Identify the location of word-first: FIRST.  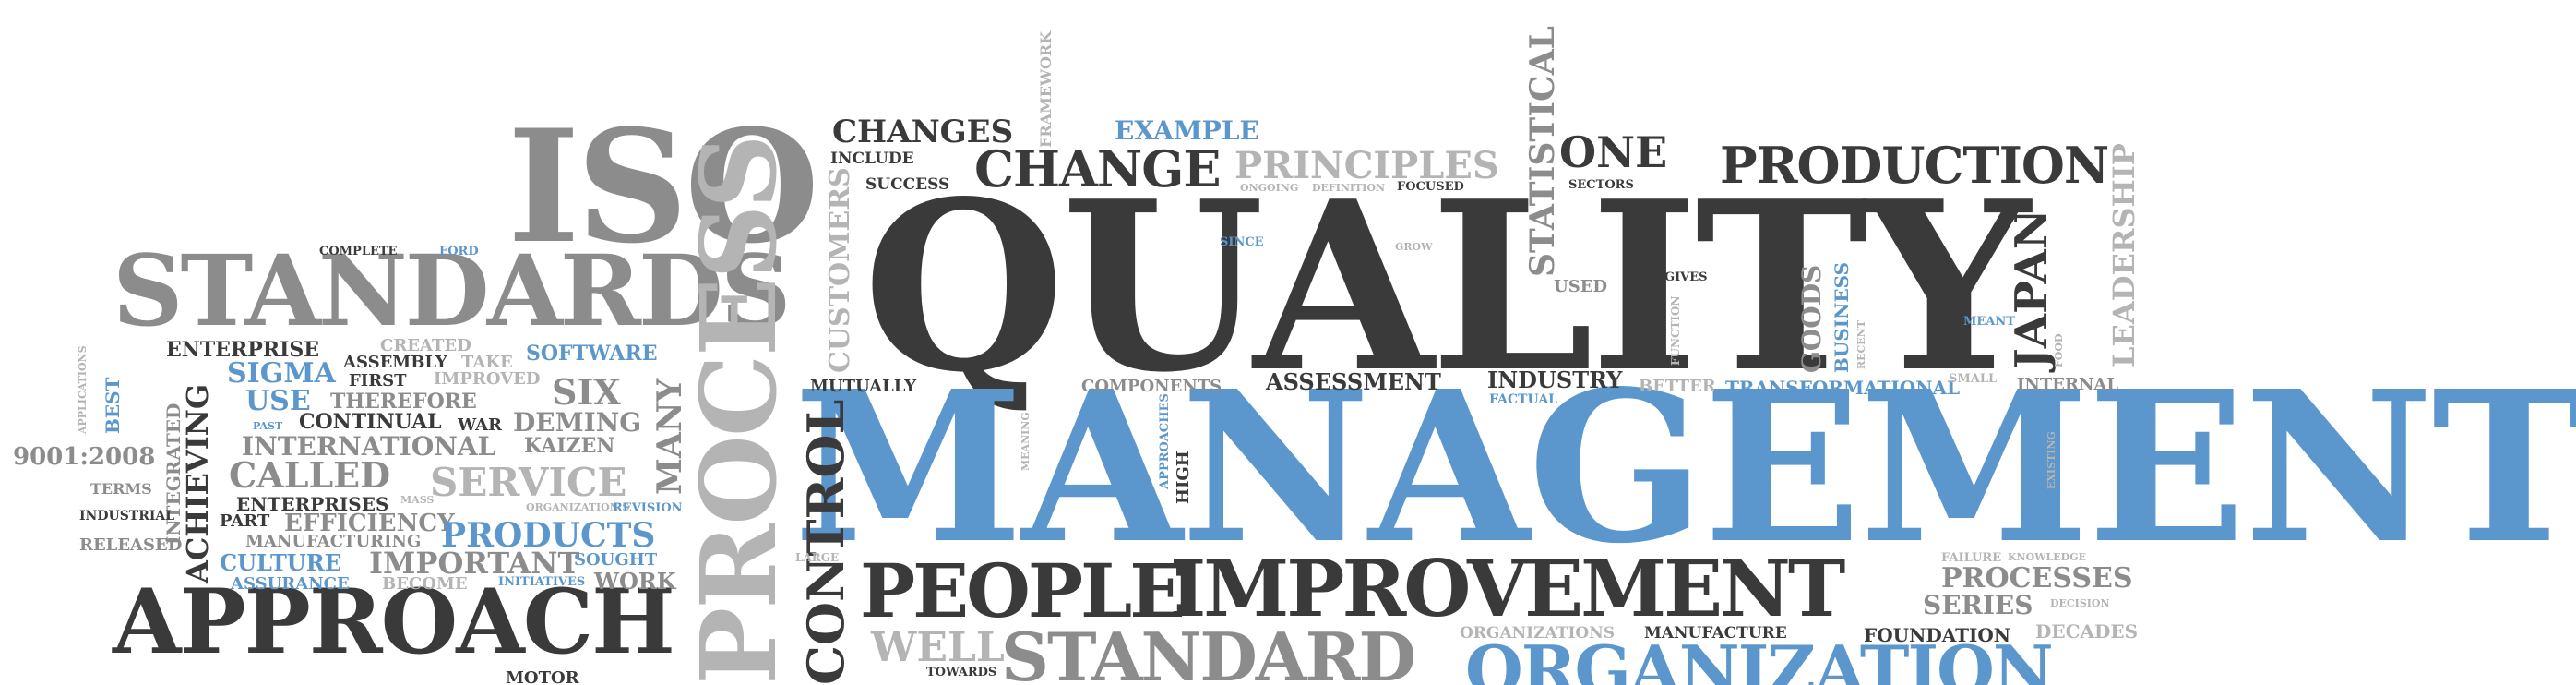
(378, 381).